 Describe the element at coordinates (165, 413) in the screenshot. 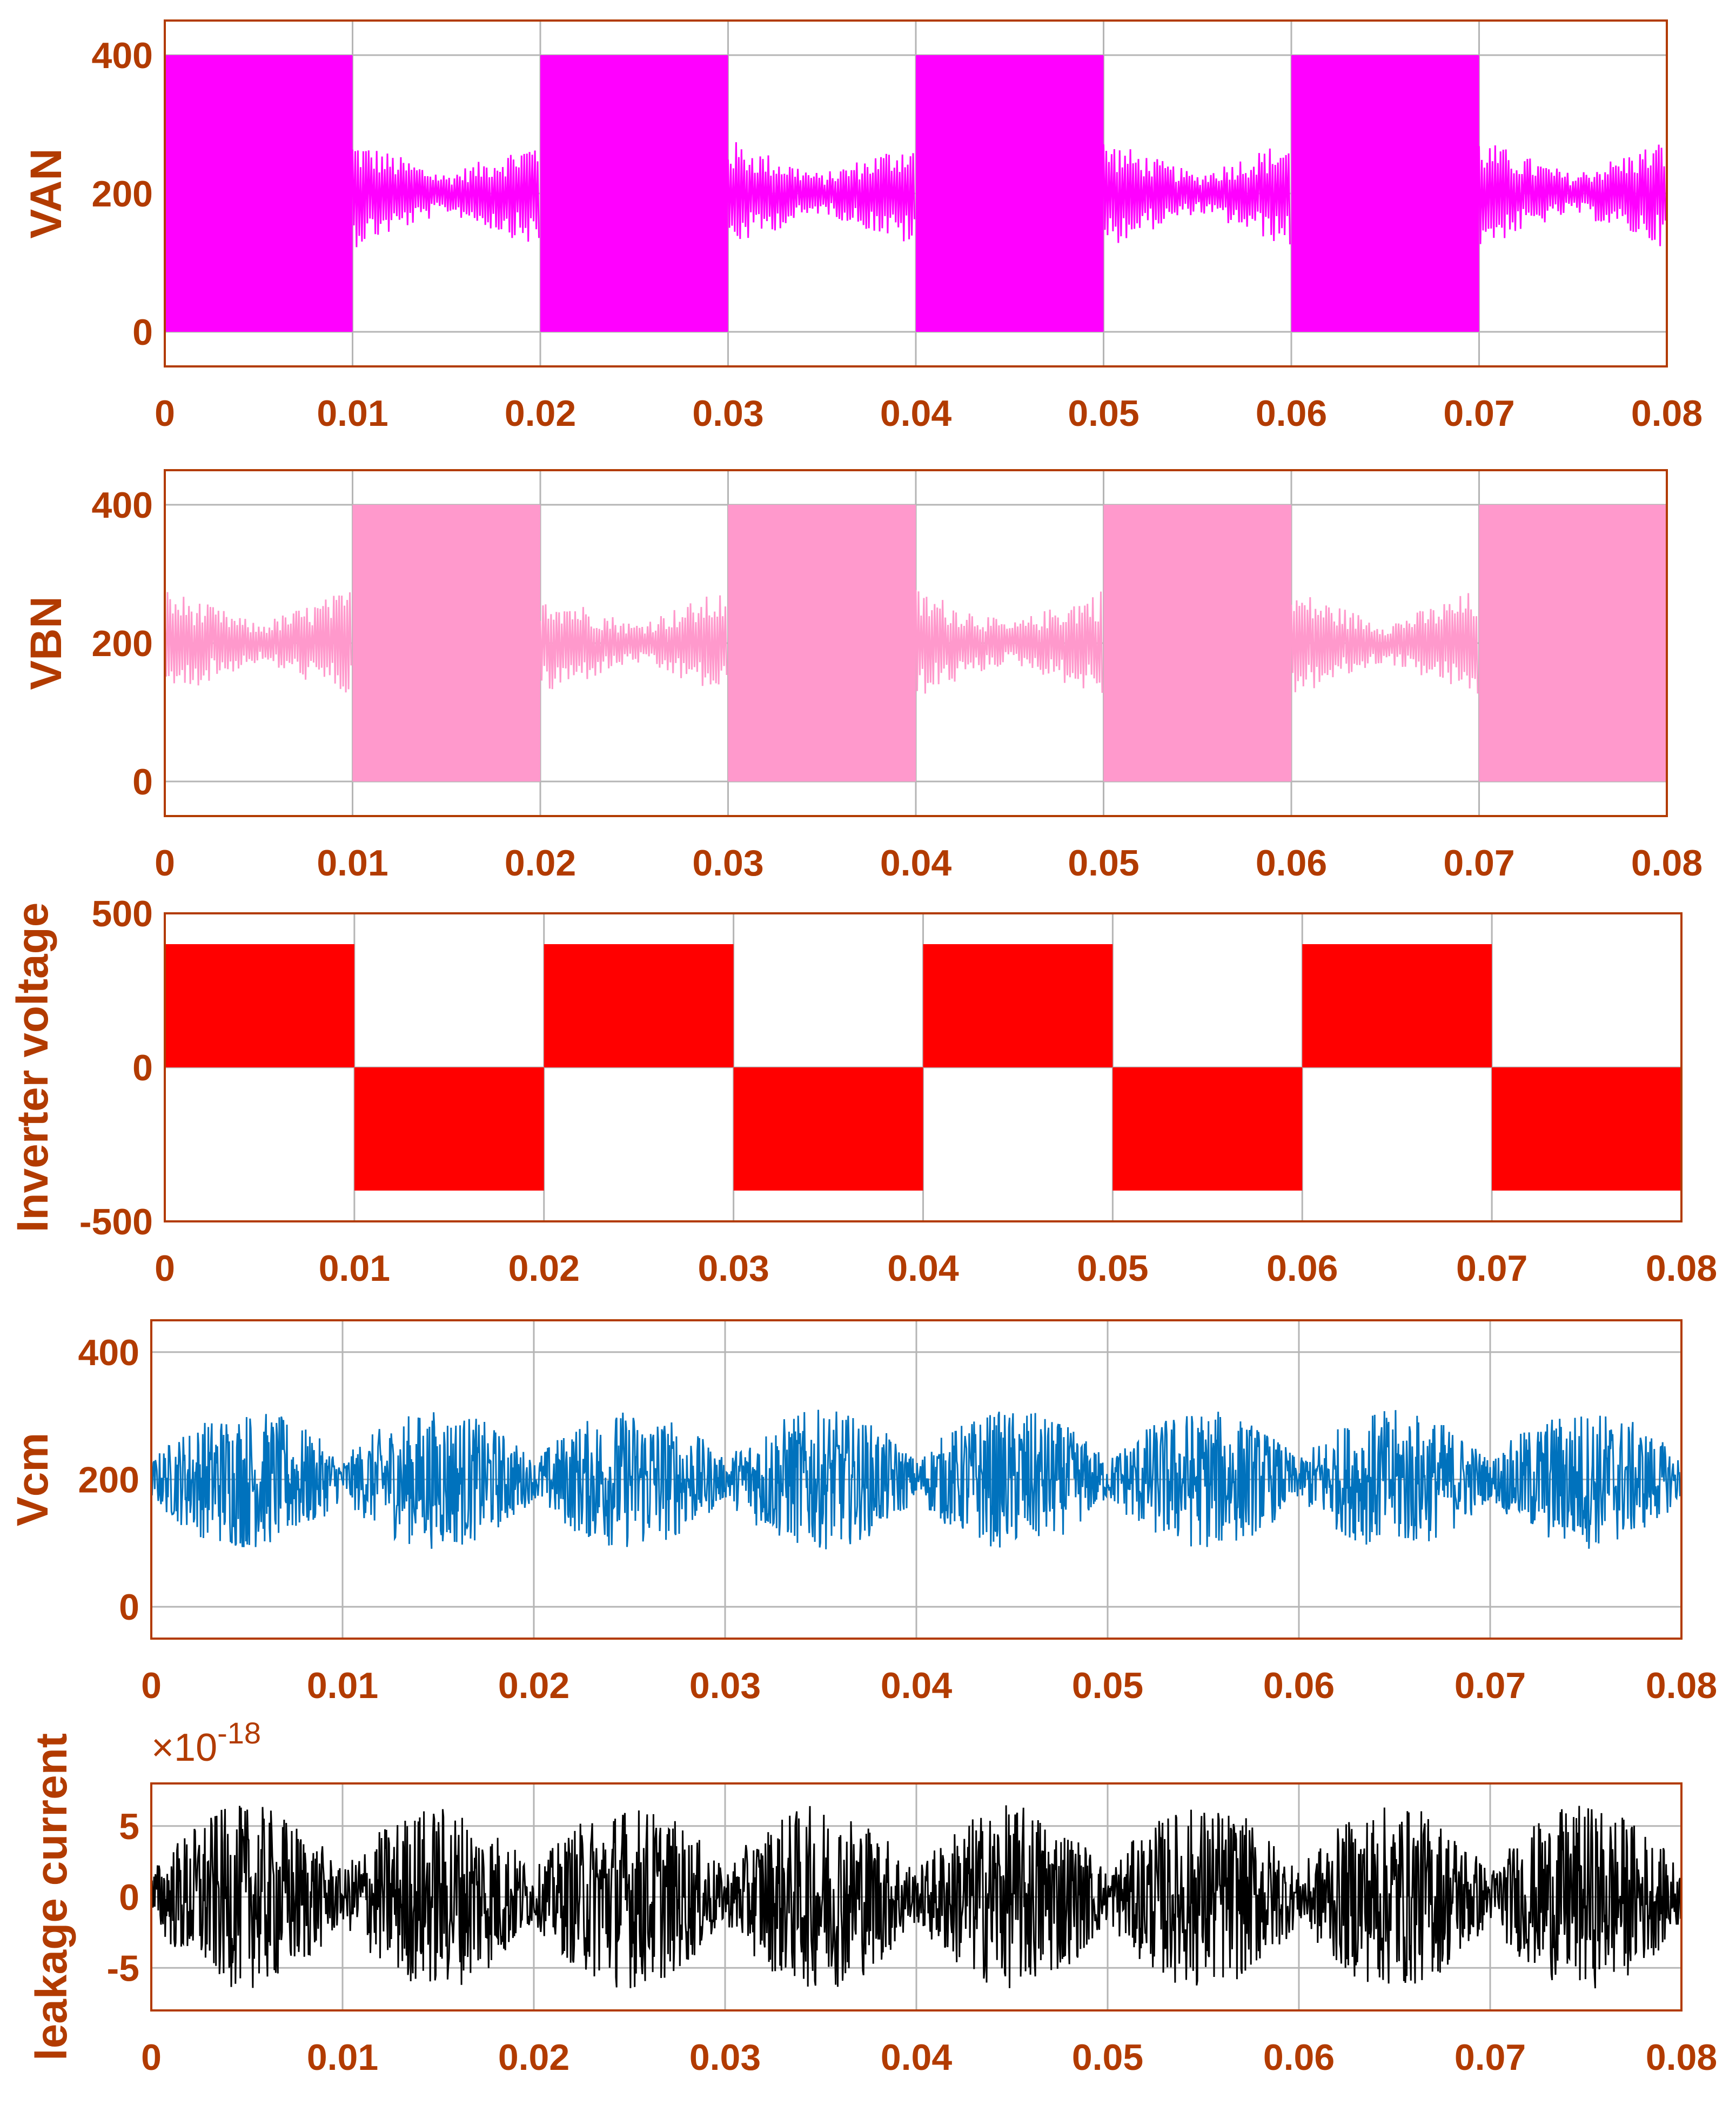

I see `van-xtick-label-0: 0` at that location.